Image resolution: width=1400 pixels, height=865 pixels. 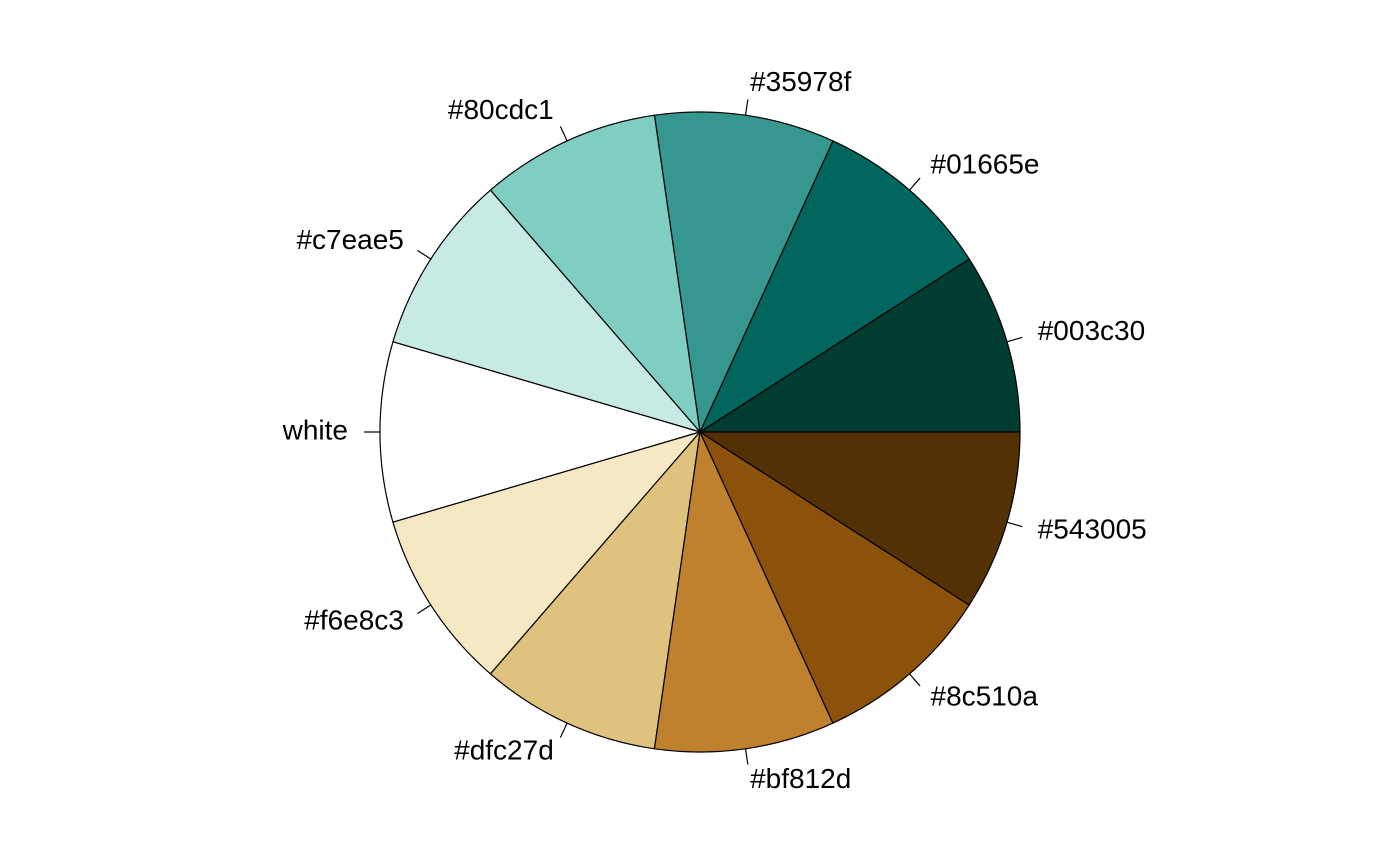 I want to click on slice-label: #c7eae5, so click(x=349, y=239).